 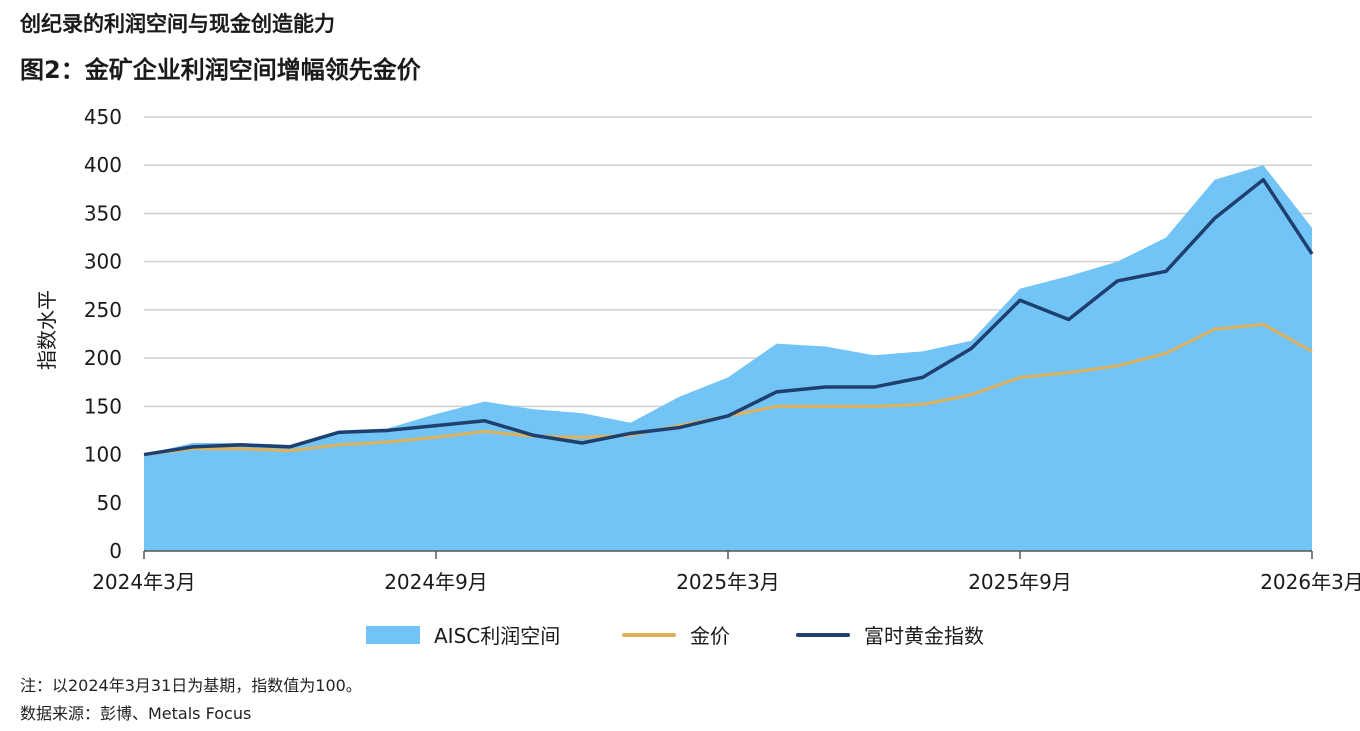 What do you see at coordinates (823, 634) in the screenshot?
I see `legend-swatch-index` at bounding box center [823, 634].